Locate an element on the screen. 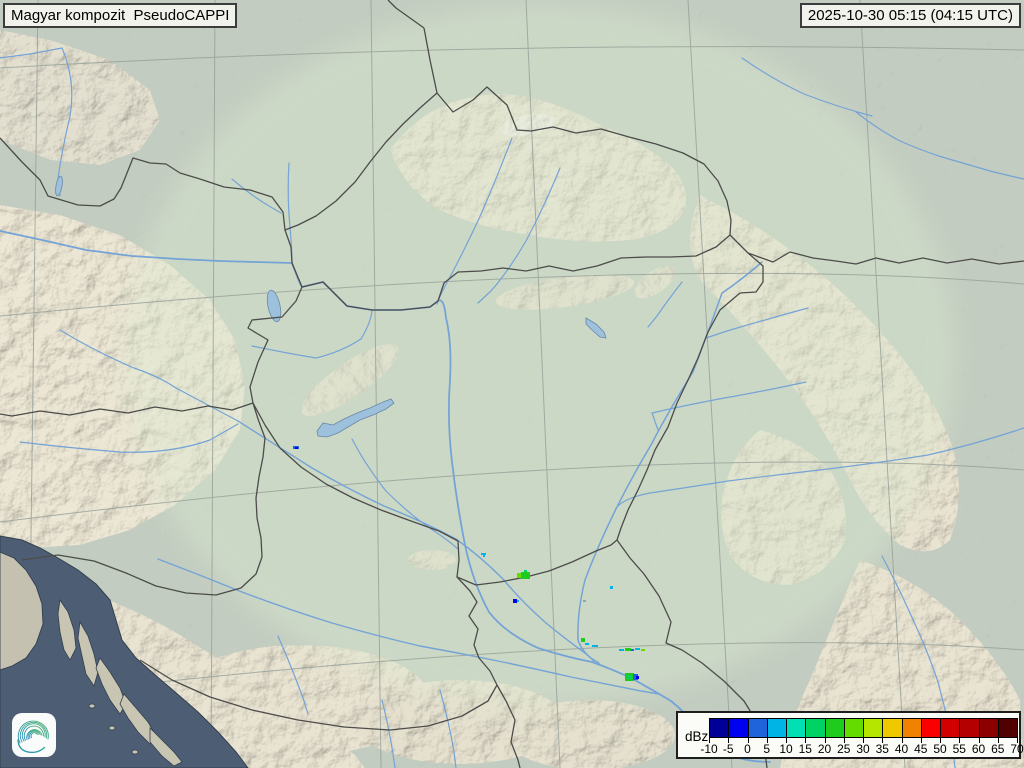 The image size is (1024, 768). lake-balaton is located at coordinates (355, 418).